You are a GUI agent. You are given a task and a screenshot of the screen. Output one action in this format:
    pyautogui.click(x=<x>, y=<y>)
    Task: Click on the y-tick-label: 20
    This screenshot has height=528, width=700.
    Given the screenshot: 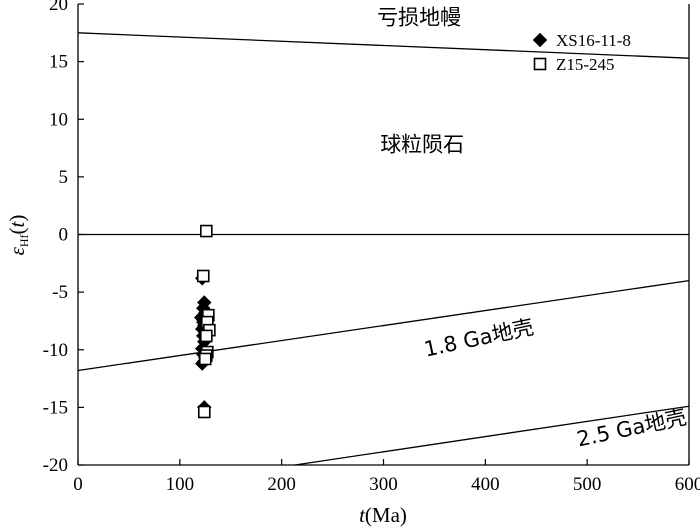 What is the action you would take?
    pyautogui.click(x=58, y=7)
    